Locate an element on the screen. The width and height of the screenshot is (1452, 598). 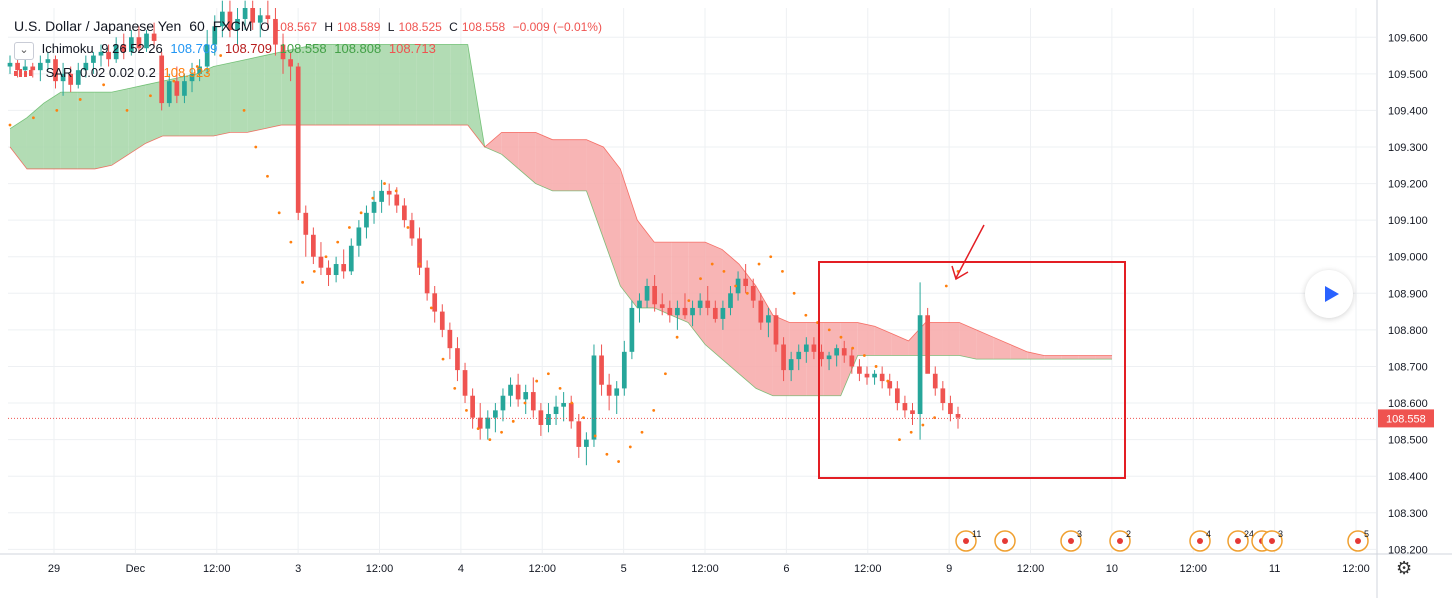
ichimoku-params: 9 26 52 26 is located at coordinates (132, 48).